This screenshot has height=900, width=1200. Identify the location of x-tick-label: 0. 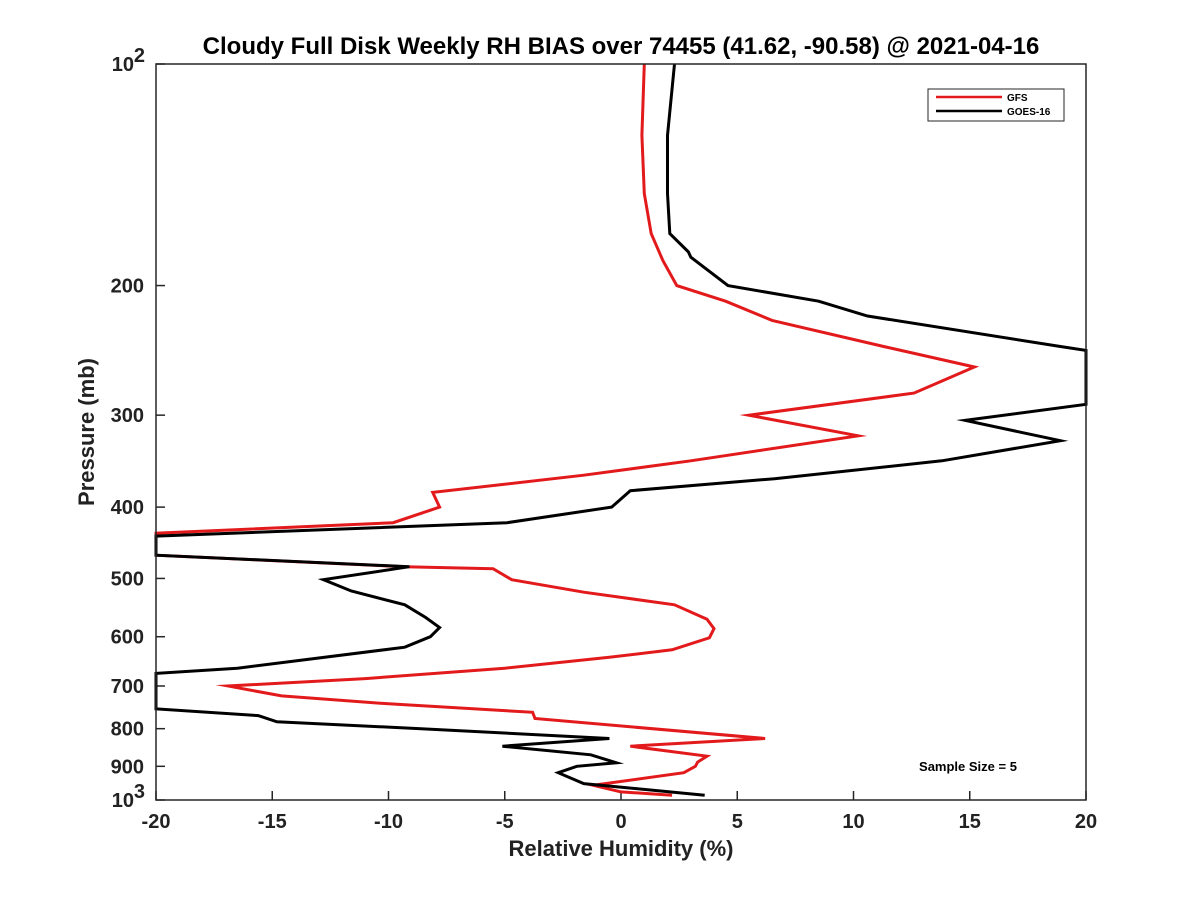
(620, 822).